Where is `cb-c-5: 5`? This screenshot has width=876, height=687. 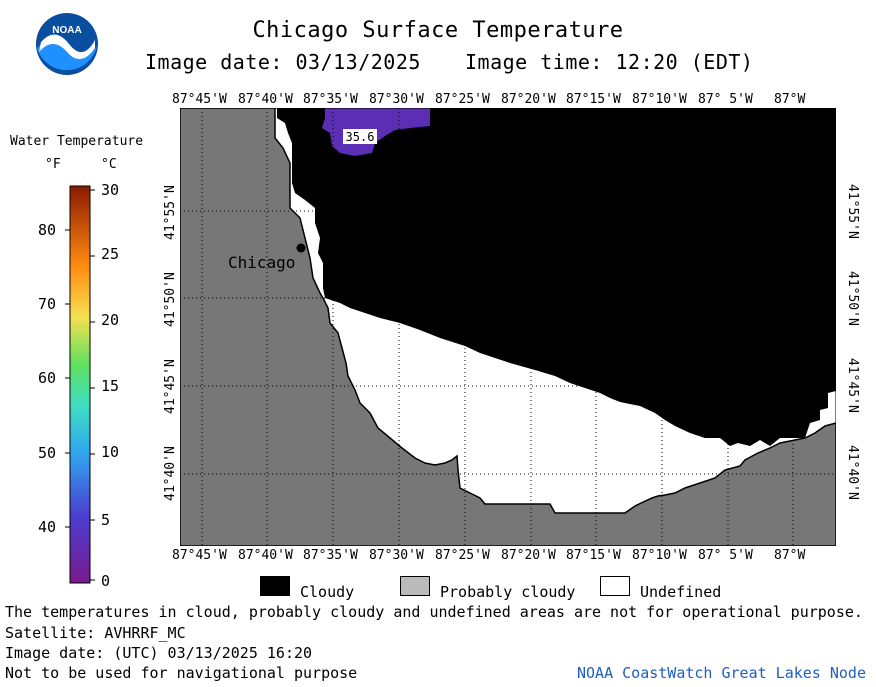
cb-c-5: 5 is located at coordinates (106, 520).